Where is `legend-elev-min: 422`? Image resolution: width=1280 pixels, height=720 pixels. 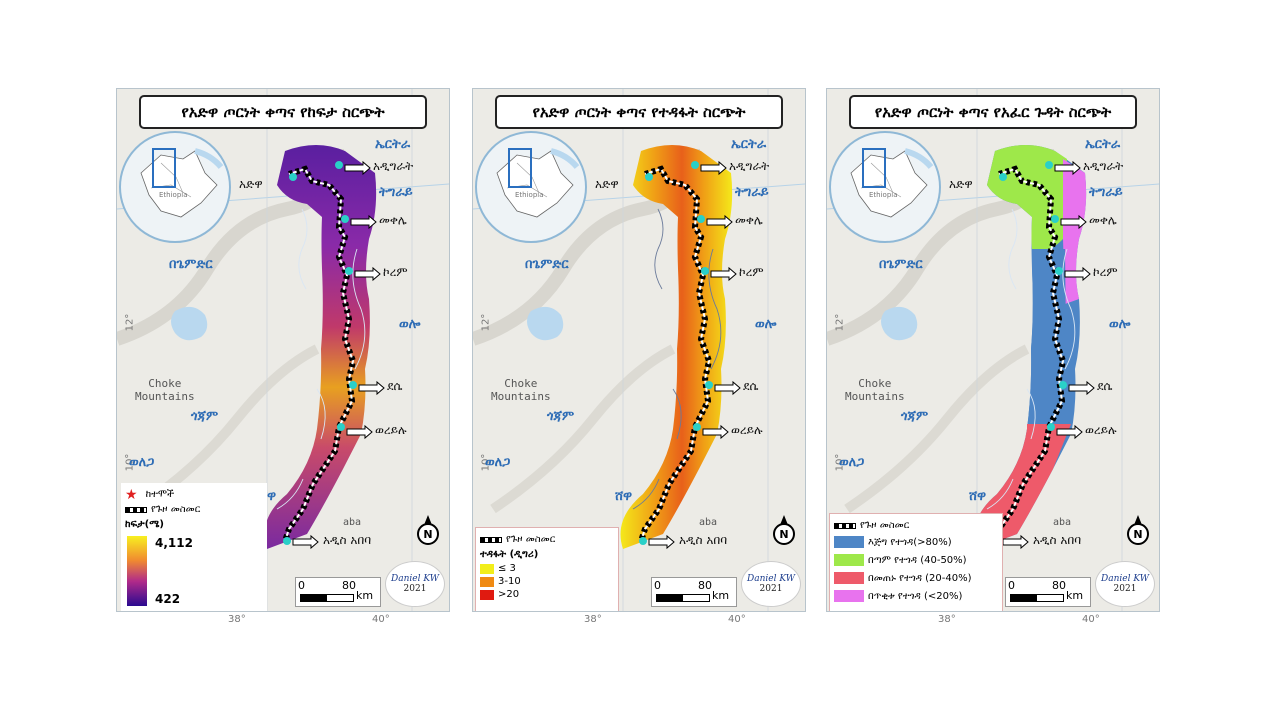 legend-elev-min: 422 is located at coordinates (168, 599).